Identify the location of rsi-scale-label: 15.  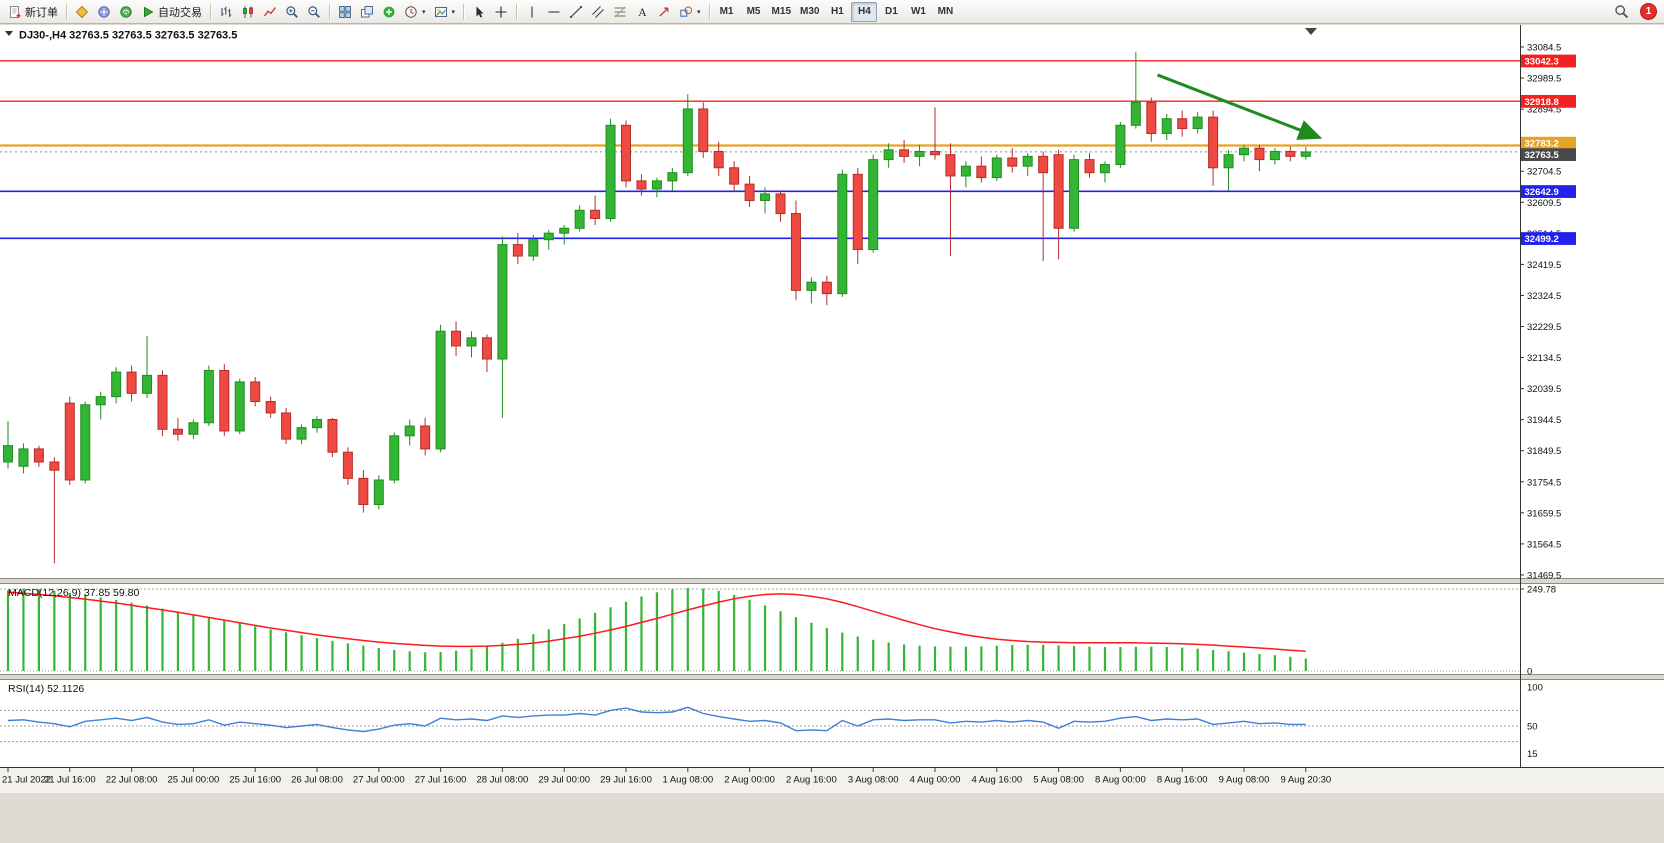
(1532, 754).